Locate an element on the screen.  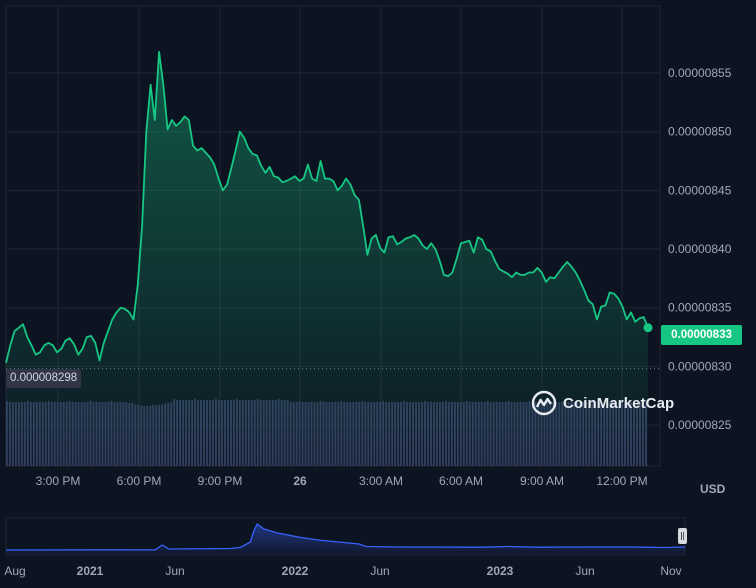
coinmarketcap-logo-icon is located at coordinates (544, 403).